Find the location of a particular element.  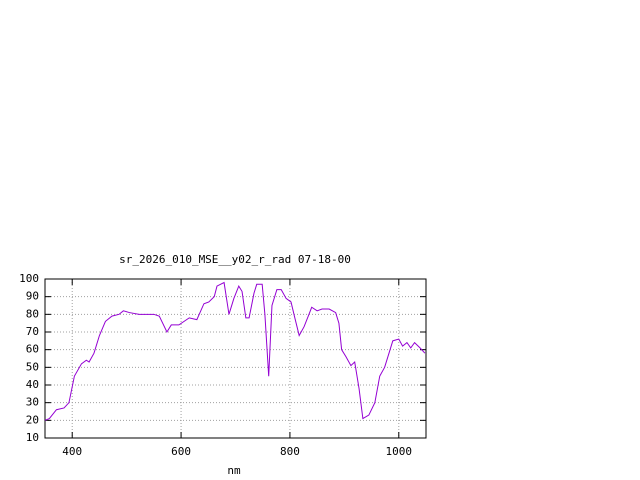

x-tick-label: 800 is located at coordinates (290, 451).